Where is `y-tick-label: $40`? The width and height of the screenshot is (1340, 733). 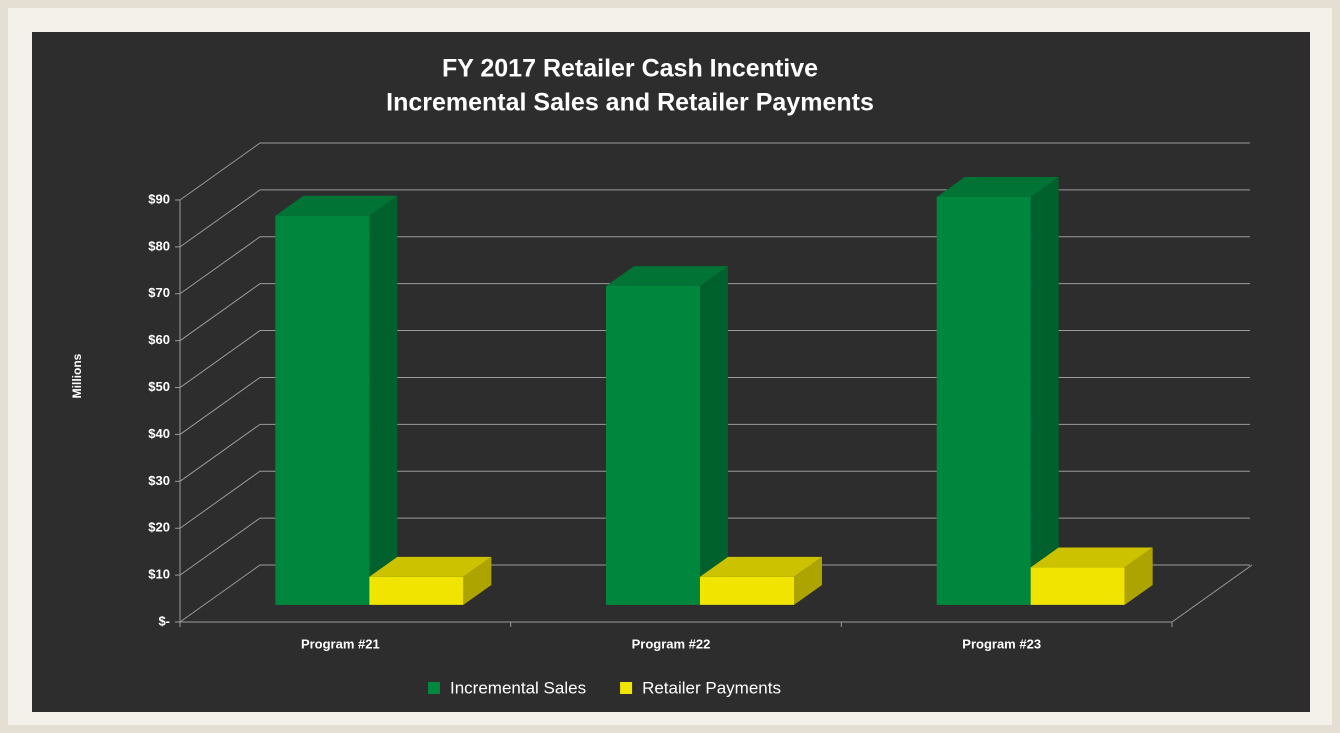 y-tick-label: $40 is located at coordinates (159, 433).